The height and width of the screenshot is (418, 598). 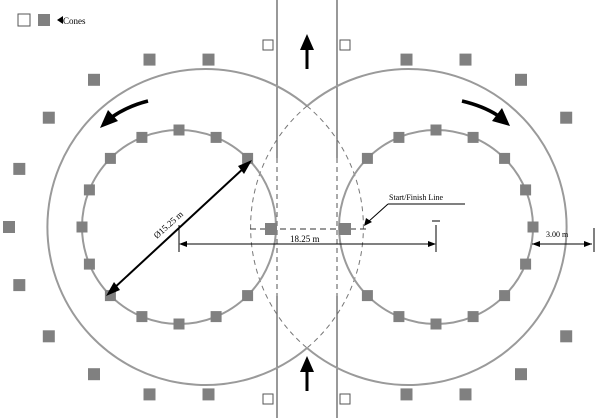 I want to click on lane-lines, so click(x=307, y=209).